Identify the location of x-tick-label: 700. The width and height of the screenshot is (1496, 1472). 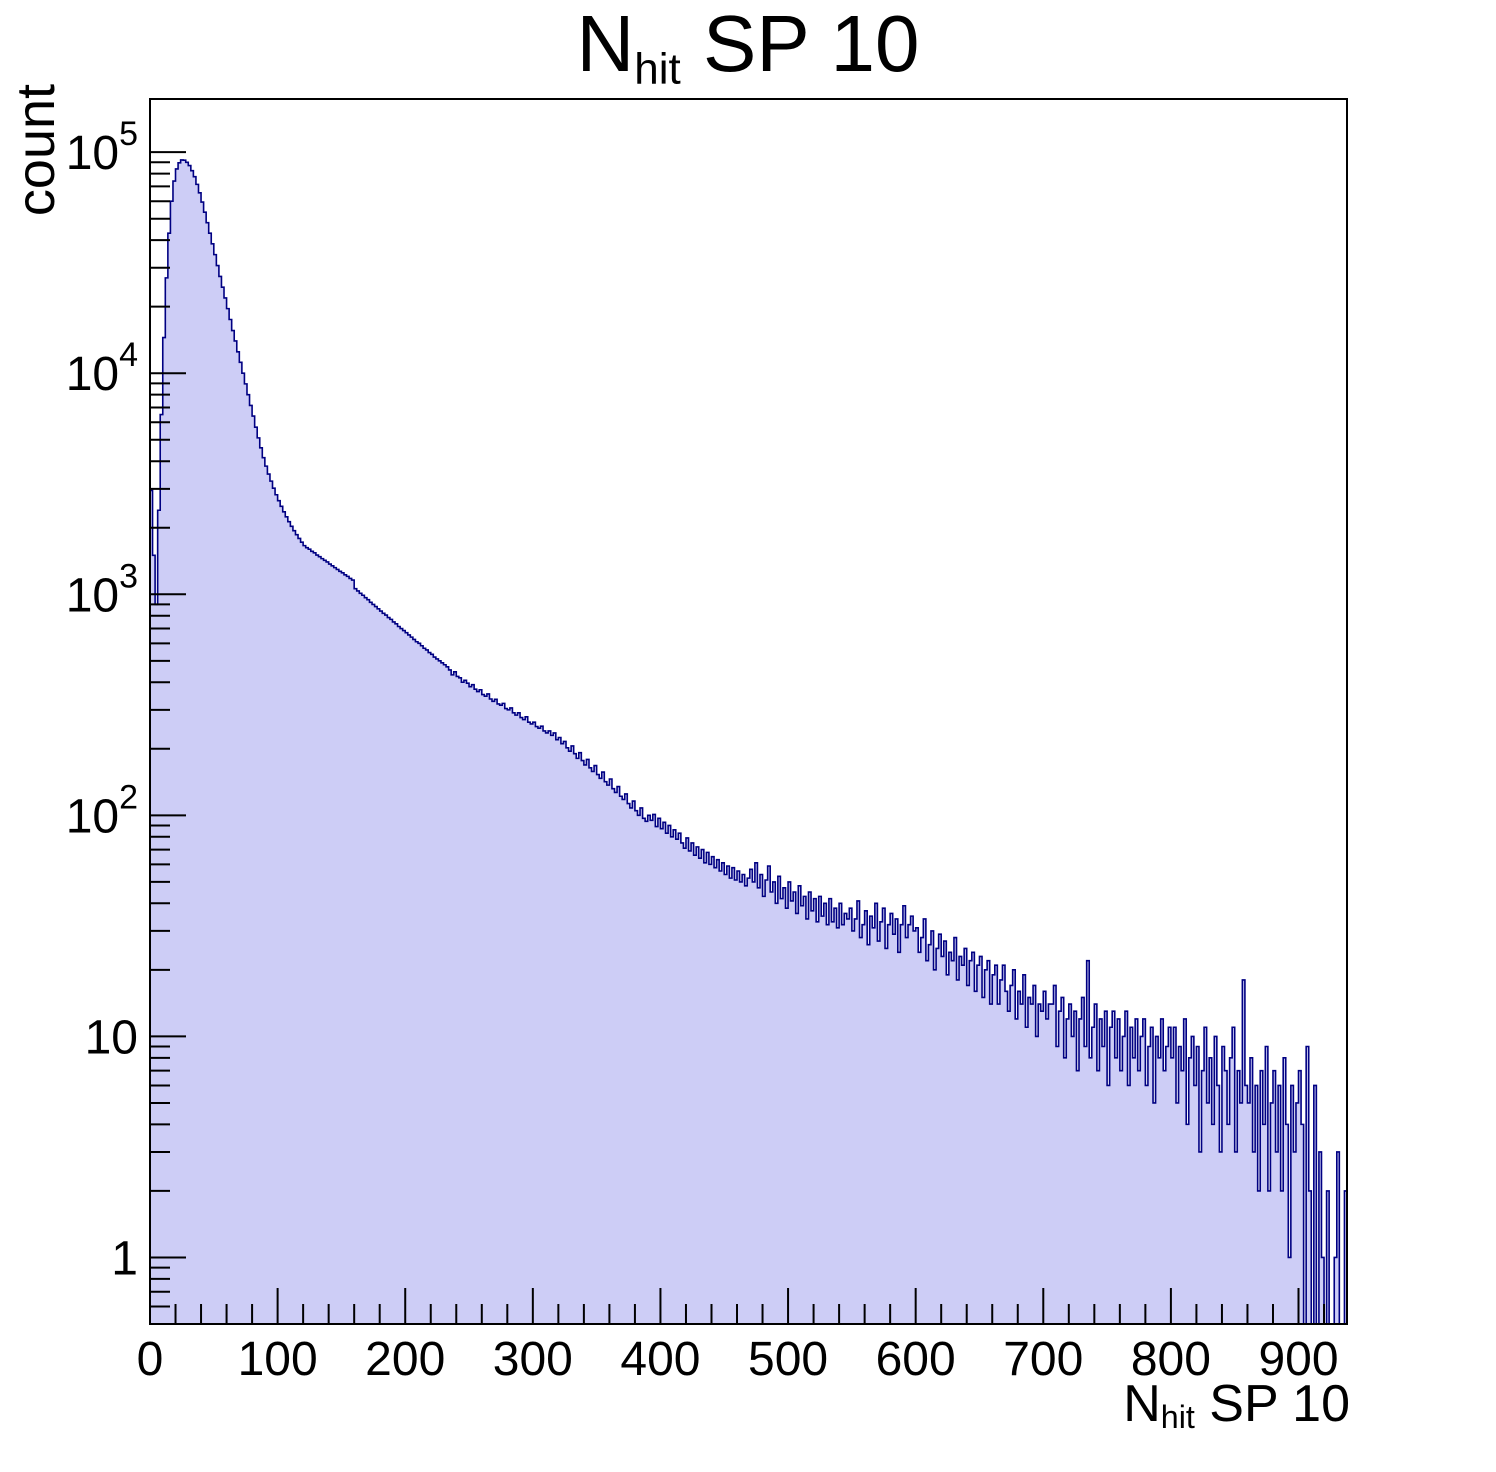
(1043, 1359).